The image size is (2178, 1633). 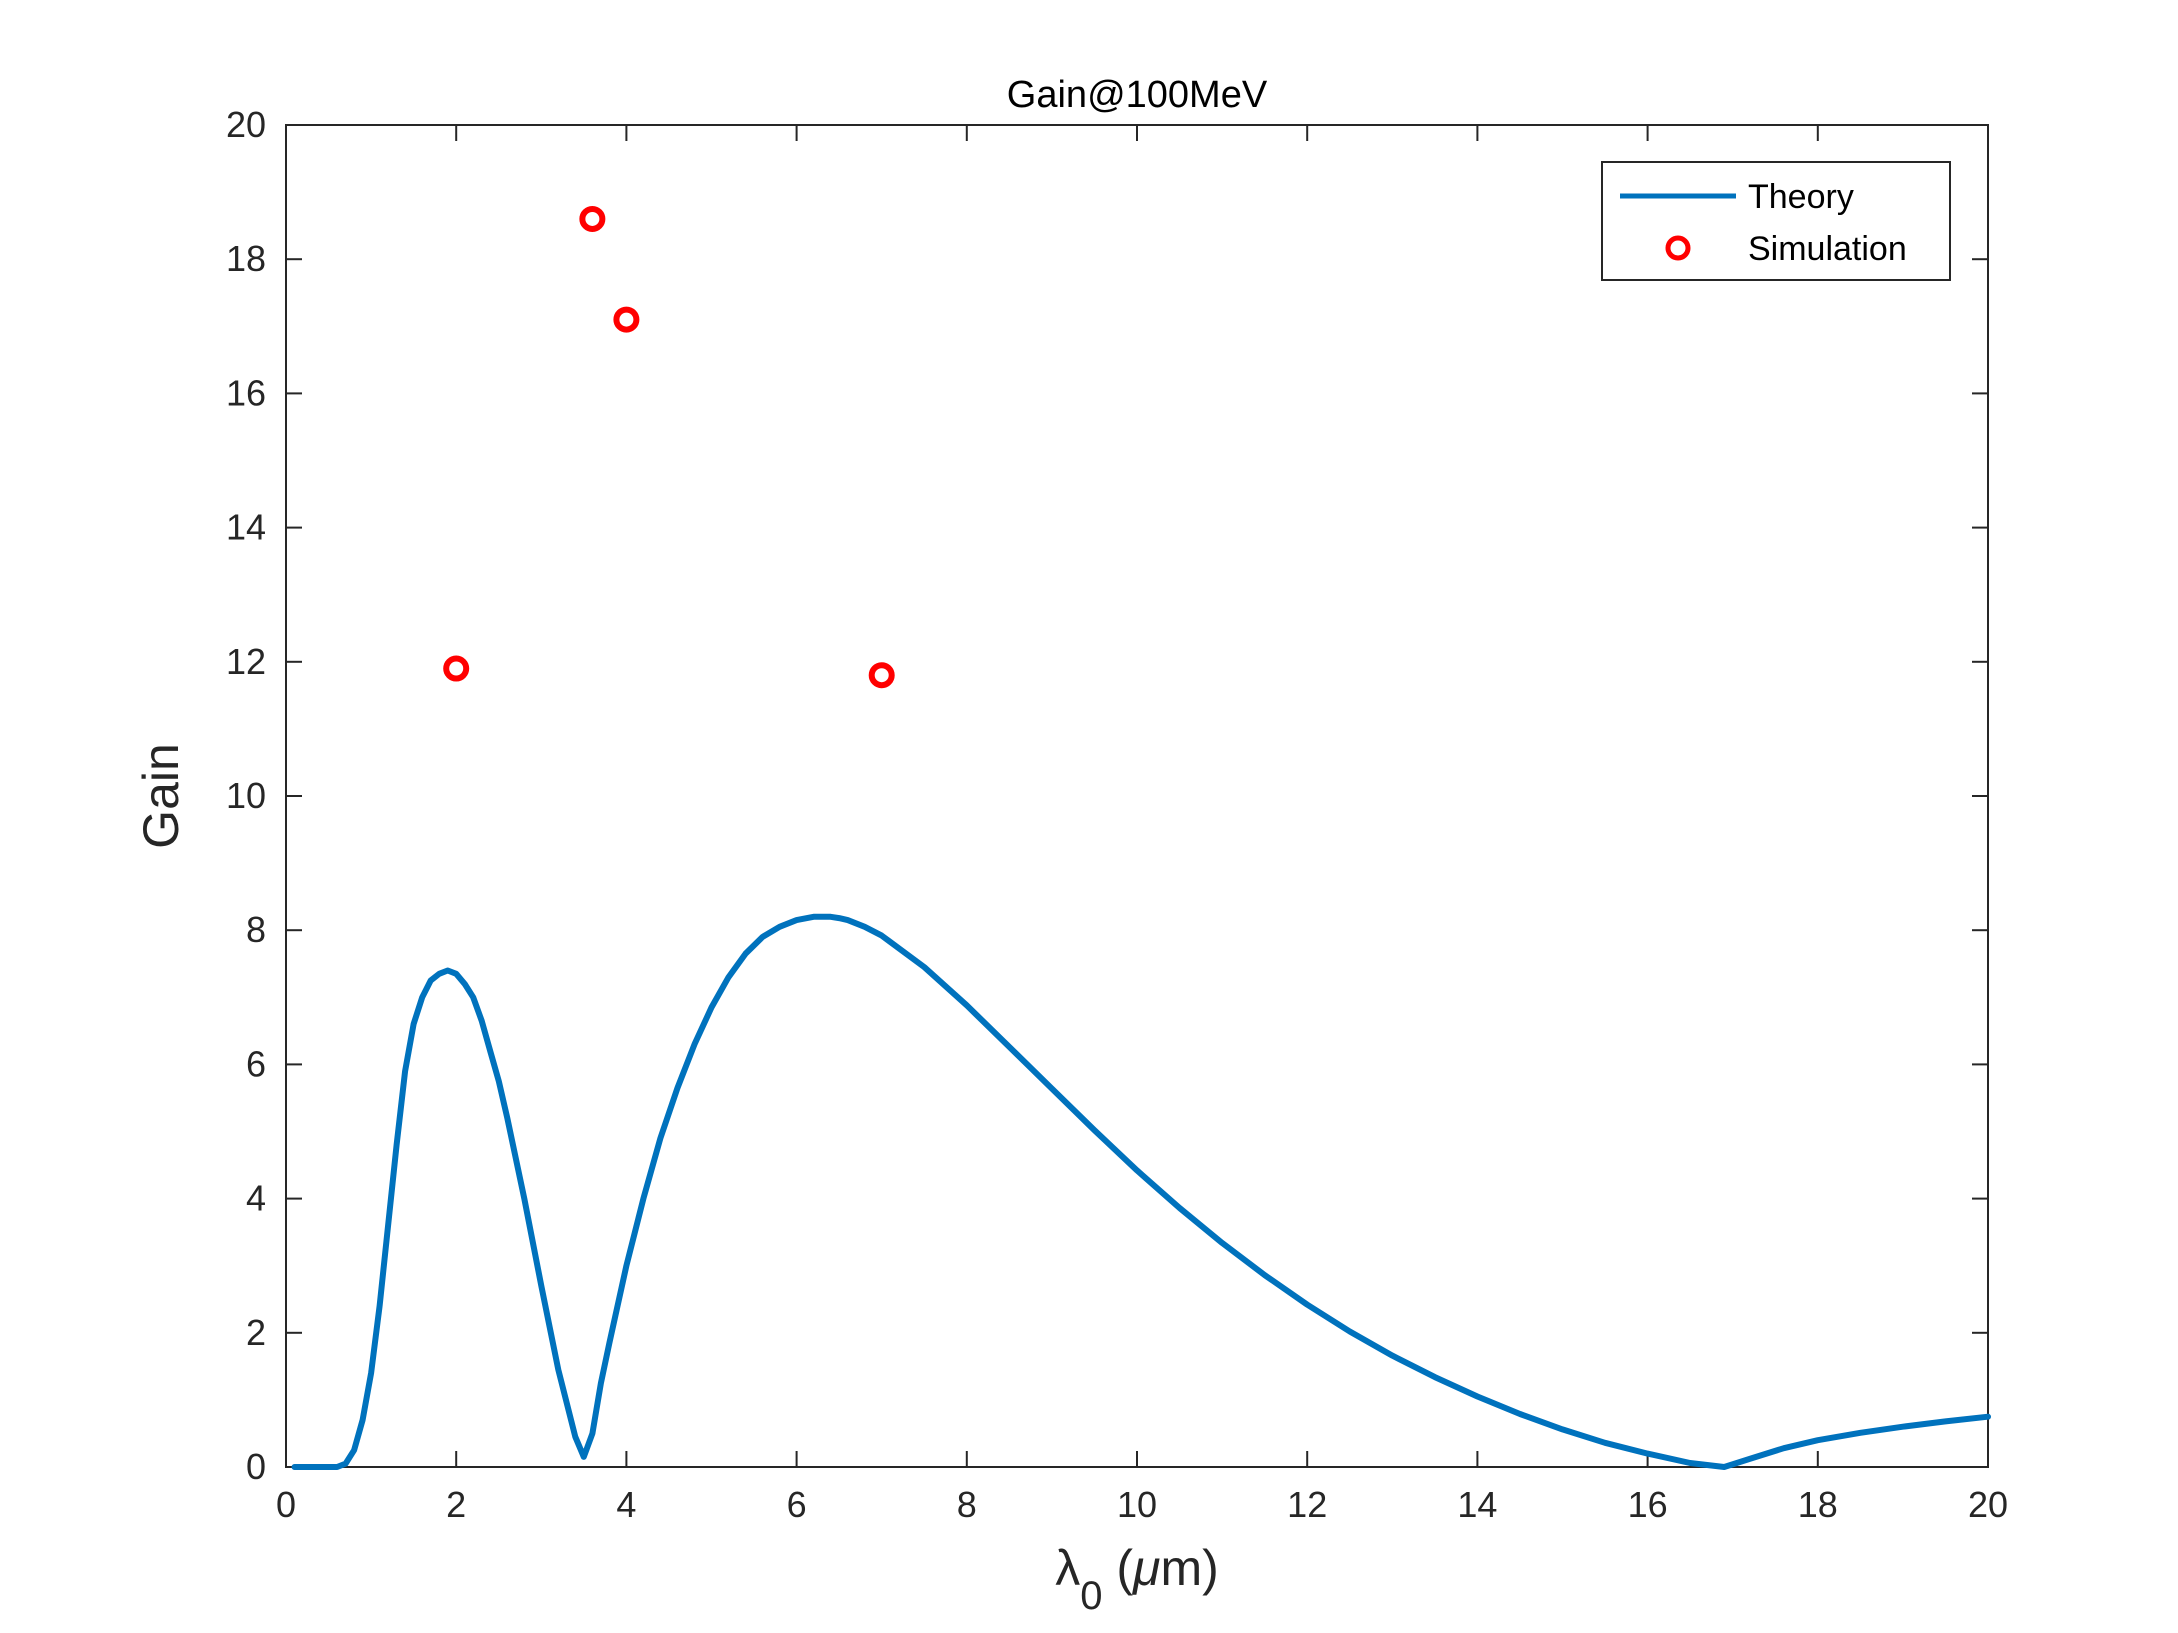 What do you see at coordinates (1988, 1504) in the screenshot?
I see `x-tick-label: 20` at bounding box center [1988, 1504].